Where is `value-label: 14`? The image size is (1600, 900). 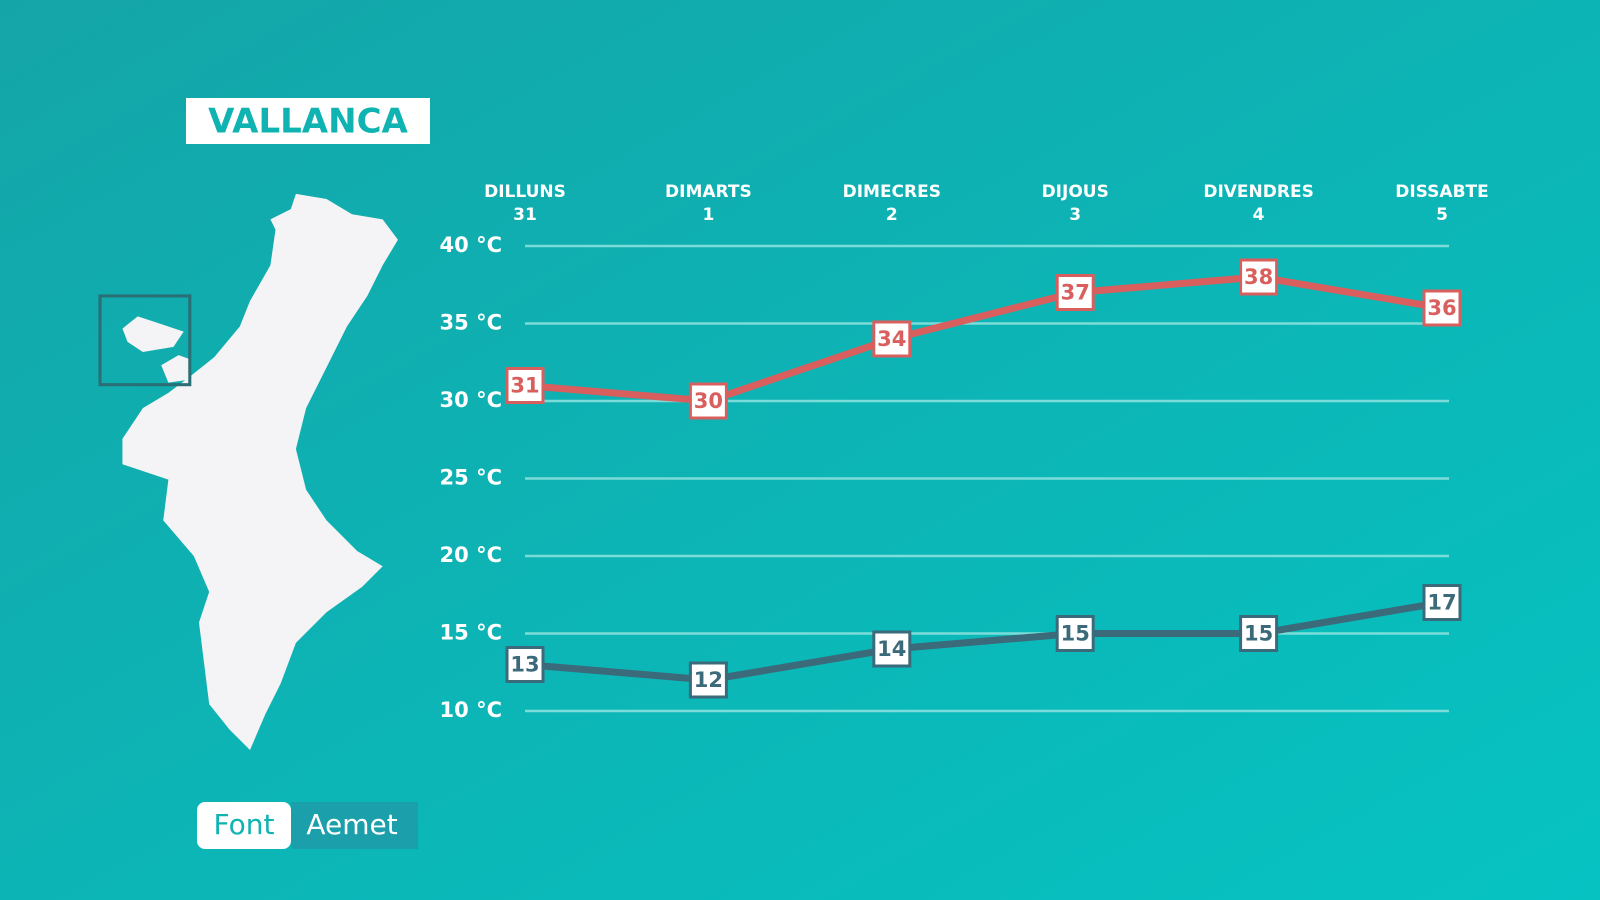
value-label: 14 is located at coordinates (891, 649).